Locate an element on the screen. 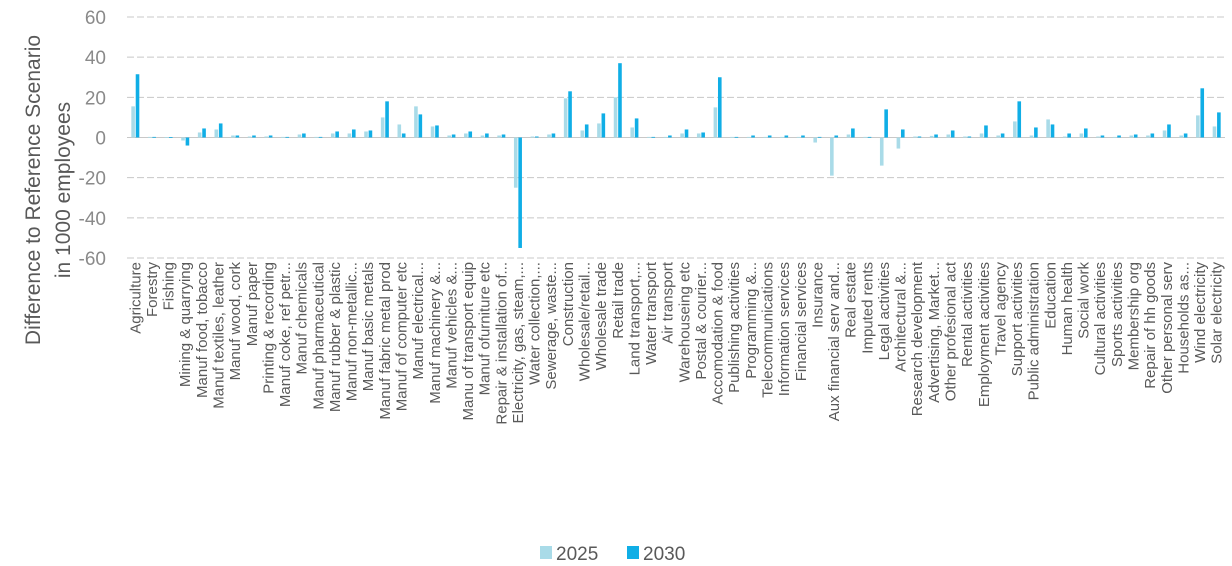 The image size is (1232, 566). x-category-label: Manuf wood, cork is located at coordinates (235, 321).